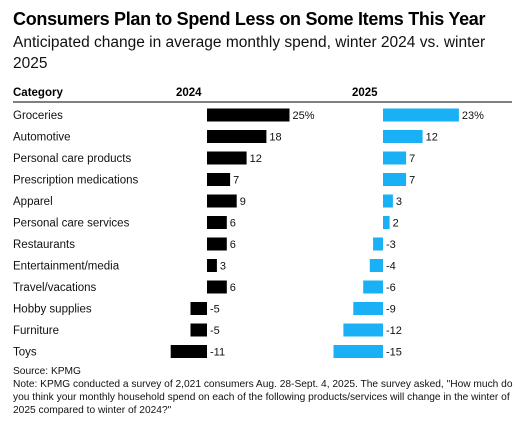 The height and width of the screenshot is (426, 523). Describe the element at coordinates (473, 116) in the screenshot. I see `data-label-2025: 23%` at that location.